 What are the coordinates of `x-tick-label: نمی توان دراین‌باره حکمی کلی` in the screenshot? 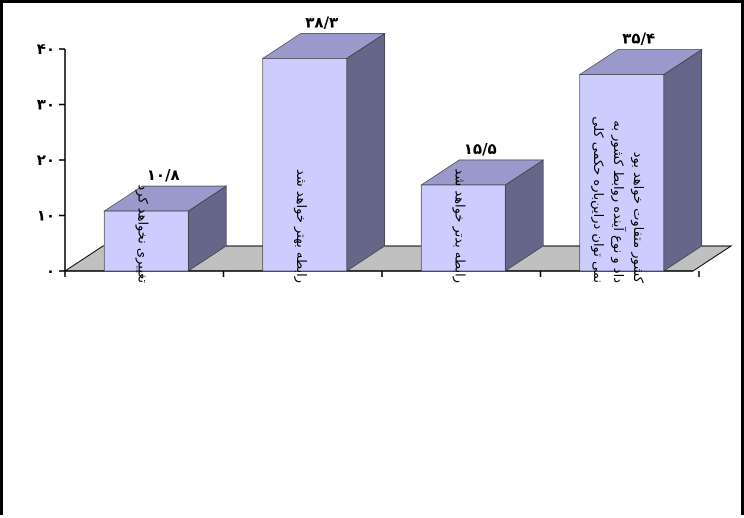 It's located at (597, 199).